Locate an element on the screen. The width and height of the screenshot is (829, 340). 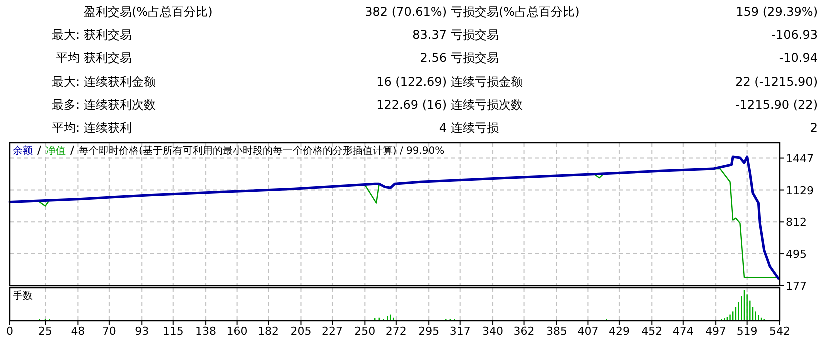
x-tick-label: 317 is located at coordinates (460, 331).